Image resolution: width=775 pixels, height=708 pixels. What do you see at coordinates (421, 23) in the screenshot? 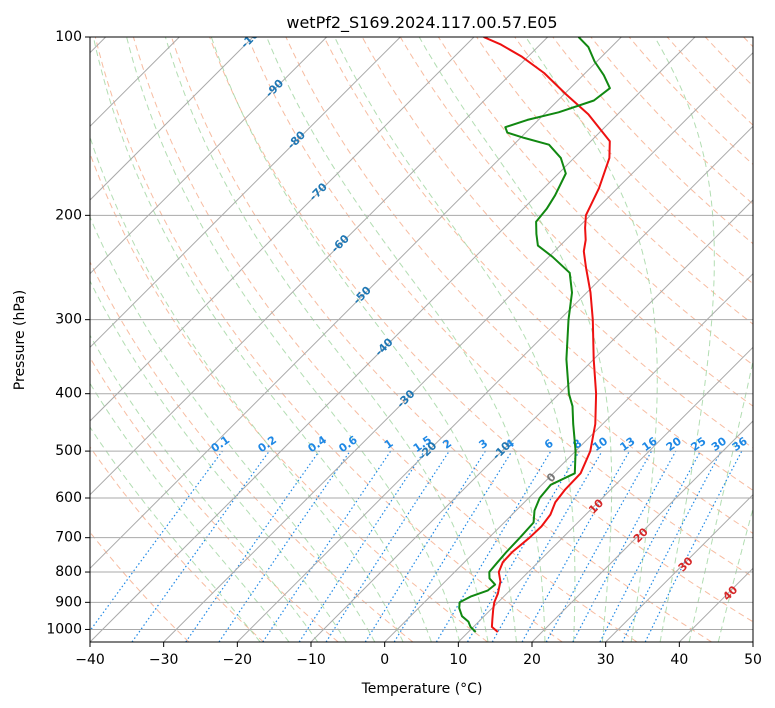
I see `chart-title: wetPf2_S169.2024.117.00.57.E05` at bounding box center [421, 23].